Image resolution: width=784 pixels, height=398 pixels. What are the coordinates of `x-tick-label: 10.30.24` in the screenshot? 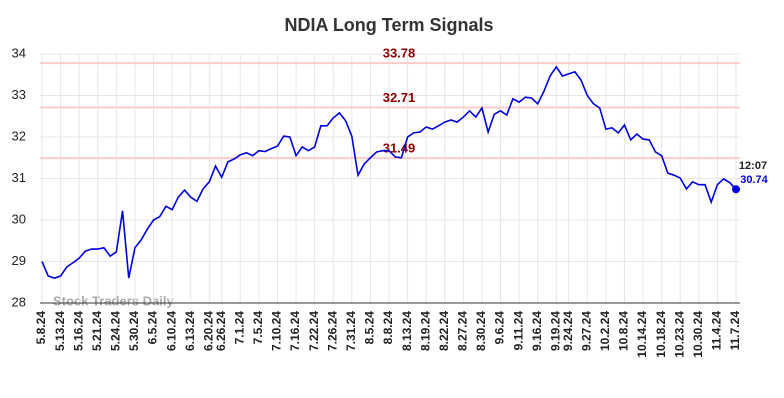 It's located at (698, 334).